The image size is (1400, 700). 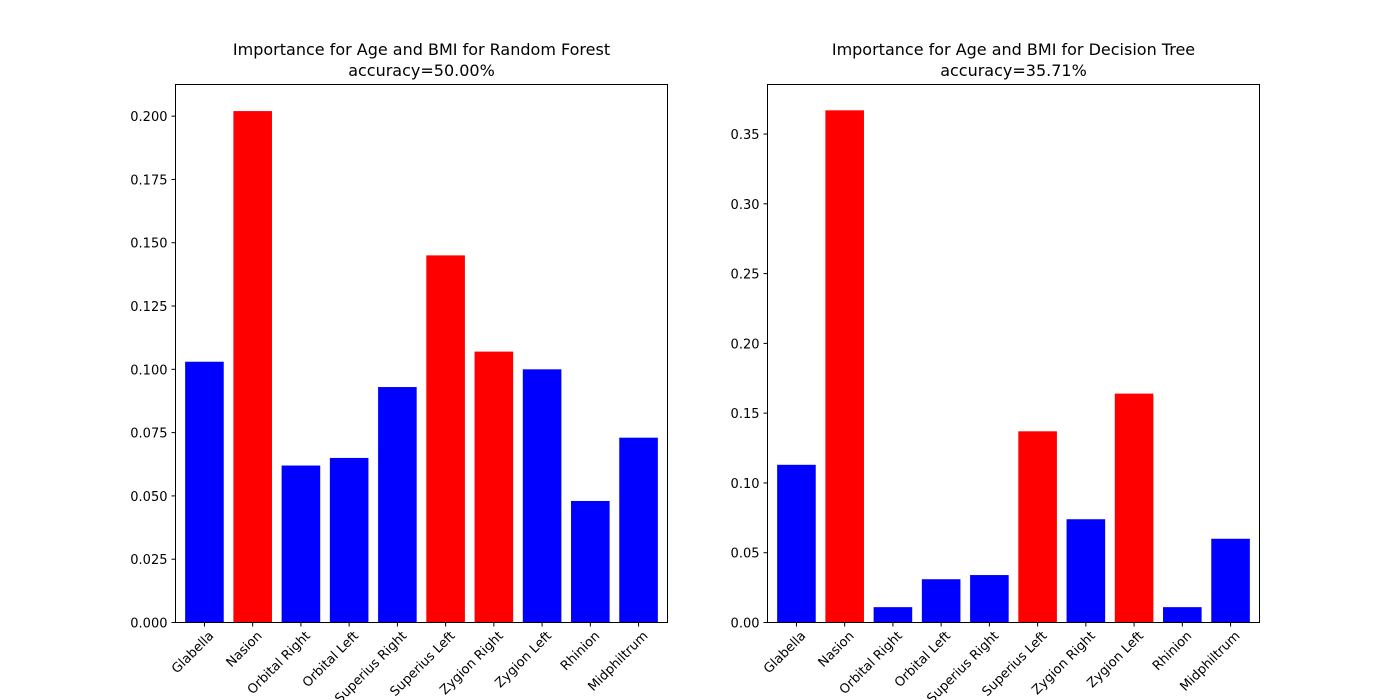 I want to click on y-tick-label: 0.35, so click(x=745, y=135).